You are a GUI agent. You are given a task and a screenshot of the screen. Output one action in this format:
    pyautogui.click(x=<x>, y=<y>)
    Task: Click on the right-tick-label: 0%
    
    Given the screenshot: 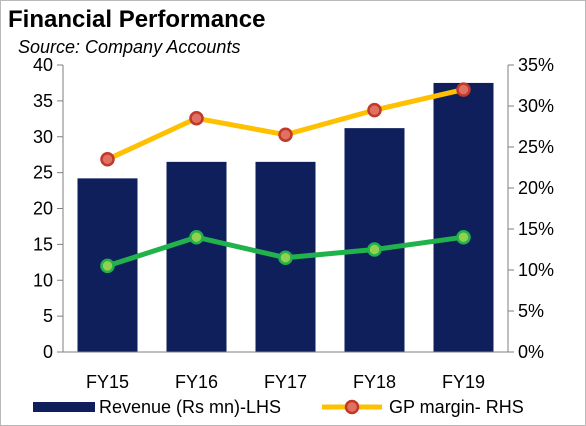 What is the action you would take?
    pyautogui.click(x=531, y=352)
    